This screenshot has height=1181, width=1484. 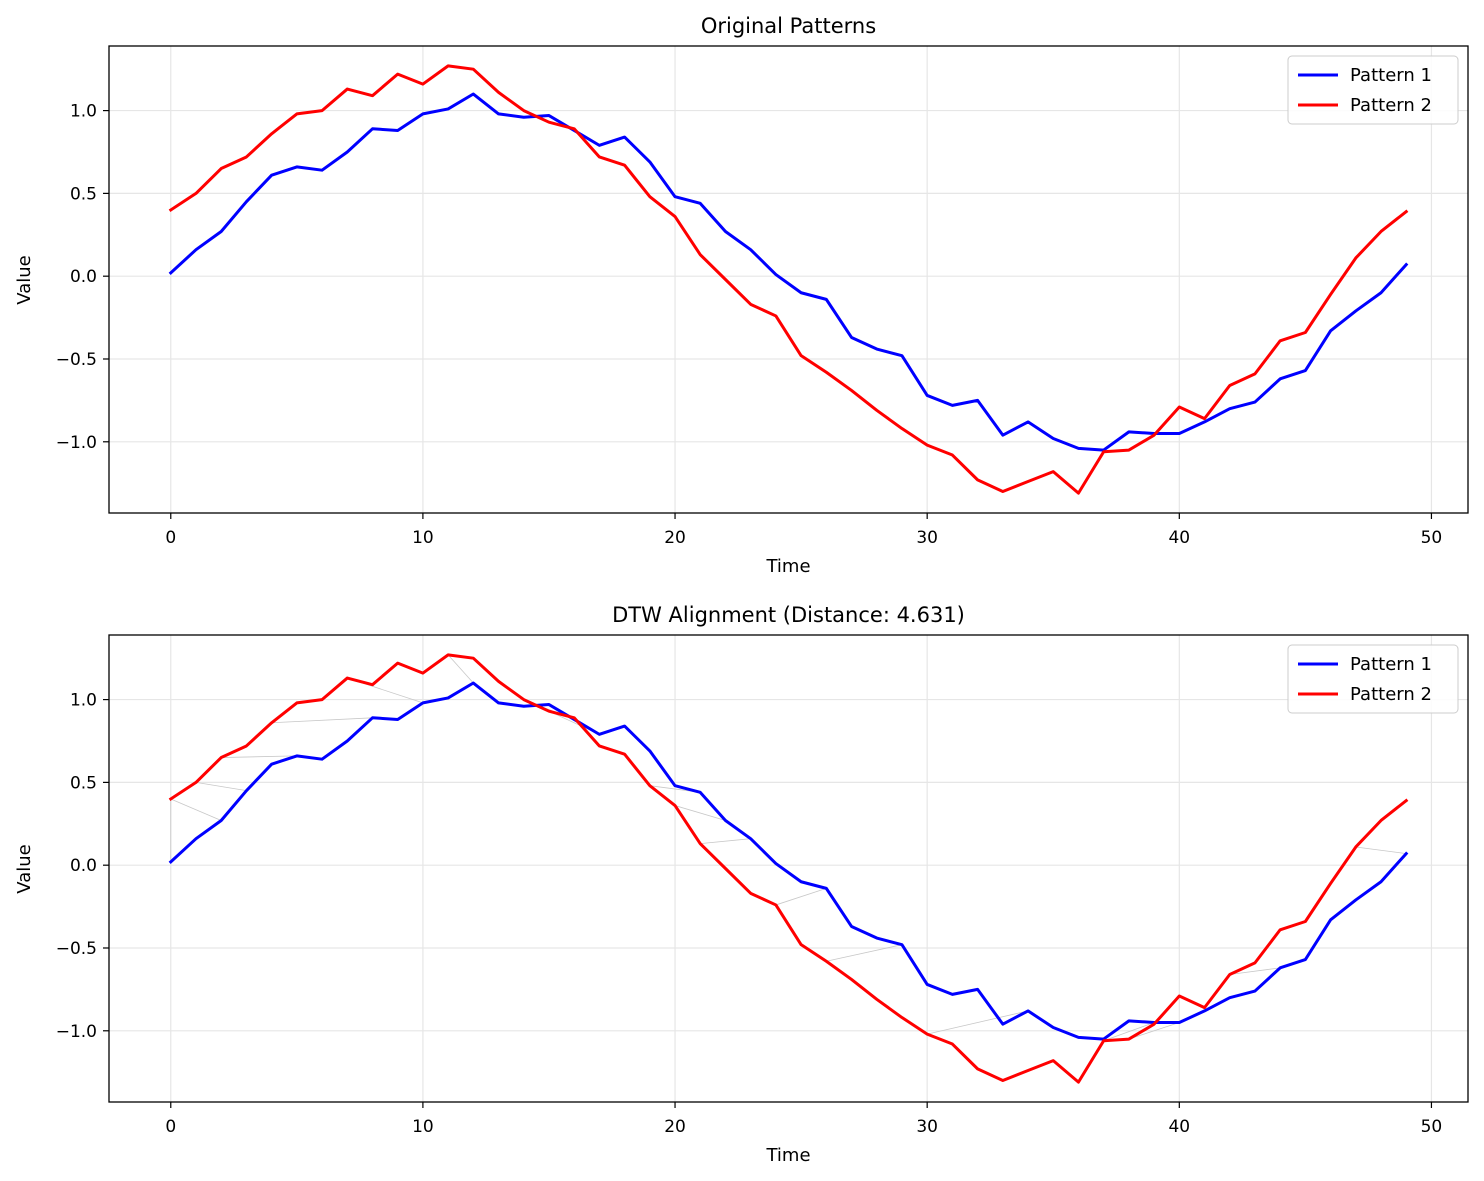 I want to click on chart-title: DTW Alignment (Distance: 4.631), so click(x=788, y=615).